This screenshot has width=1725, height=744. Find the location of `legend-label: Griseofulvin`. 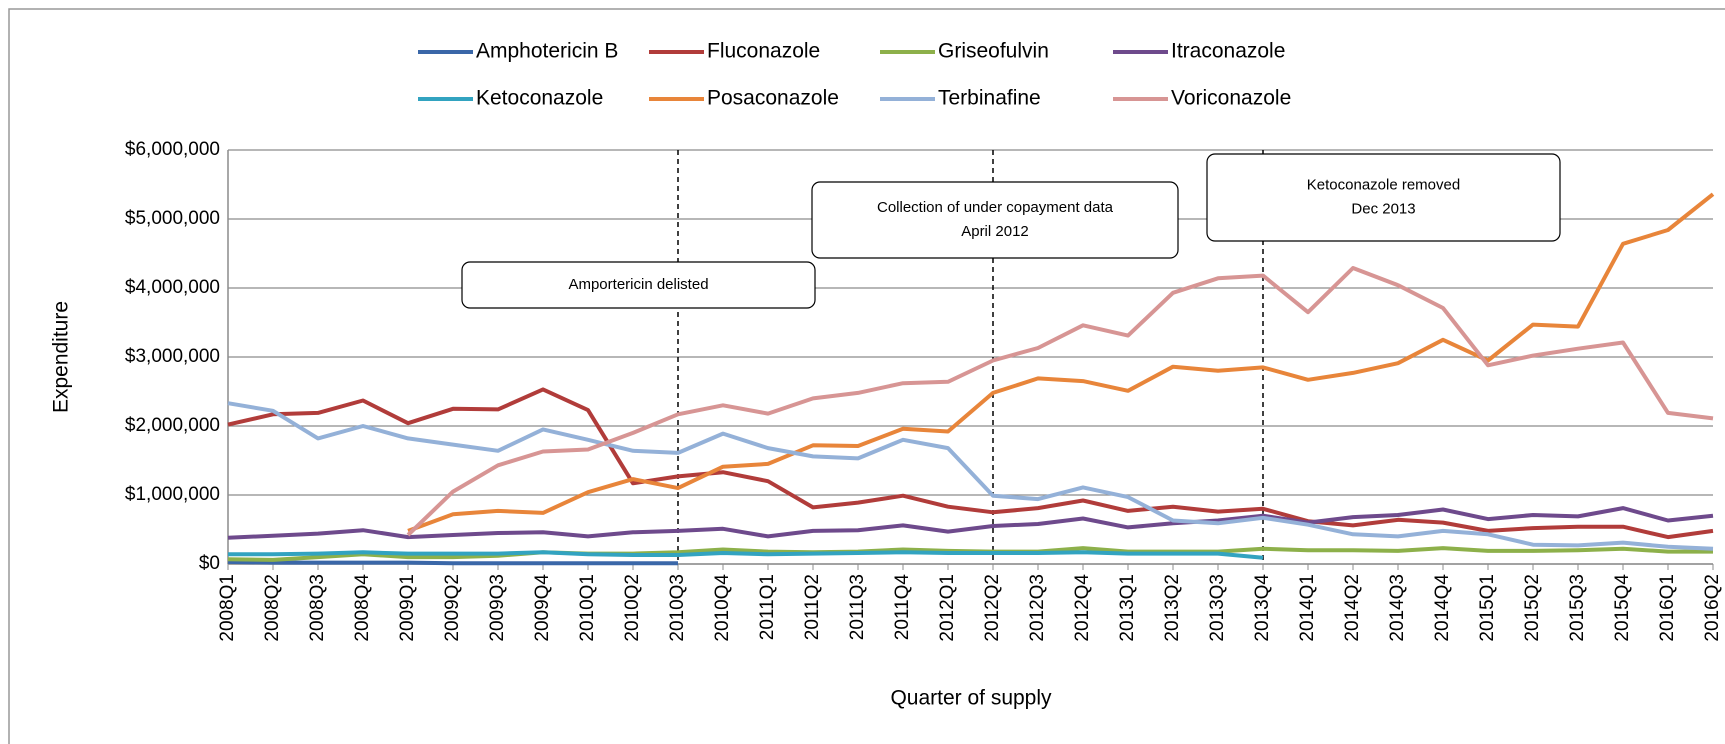

legend-label: Griseofulvin is located at coordinates (993, 51).